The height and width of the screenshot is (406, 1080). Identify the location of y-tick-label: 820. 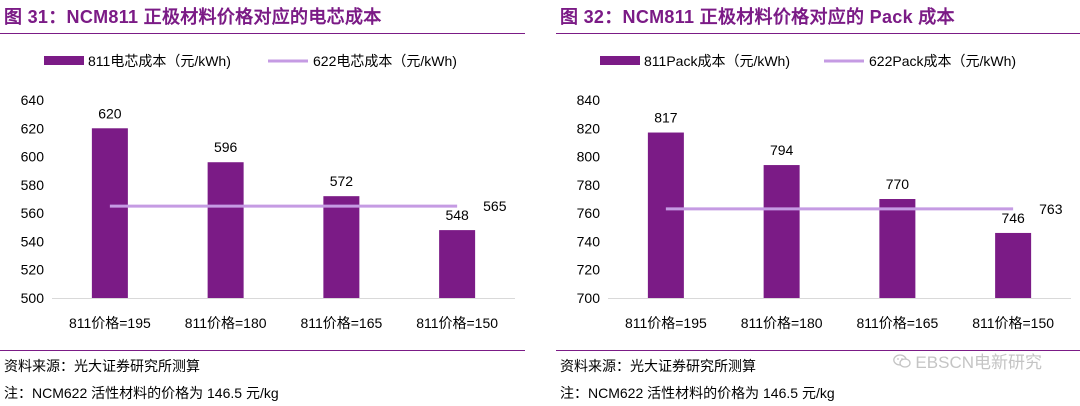
(589, 128).